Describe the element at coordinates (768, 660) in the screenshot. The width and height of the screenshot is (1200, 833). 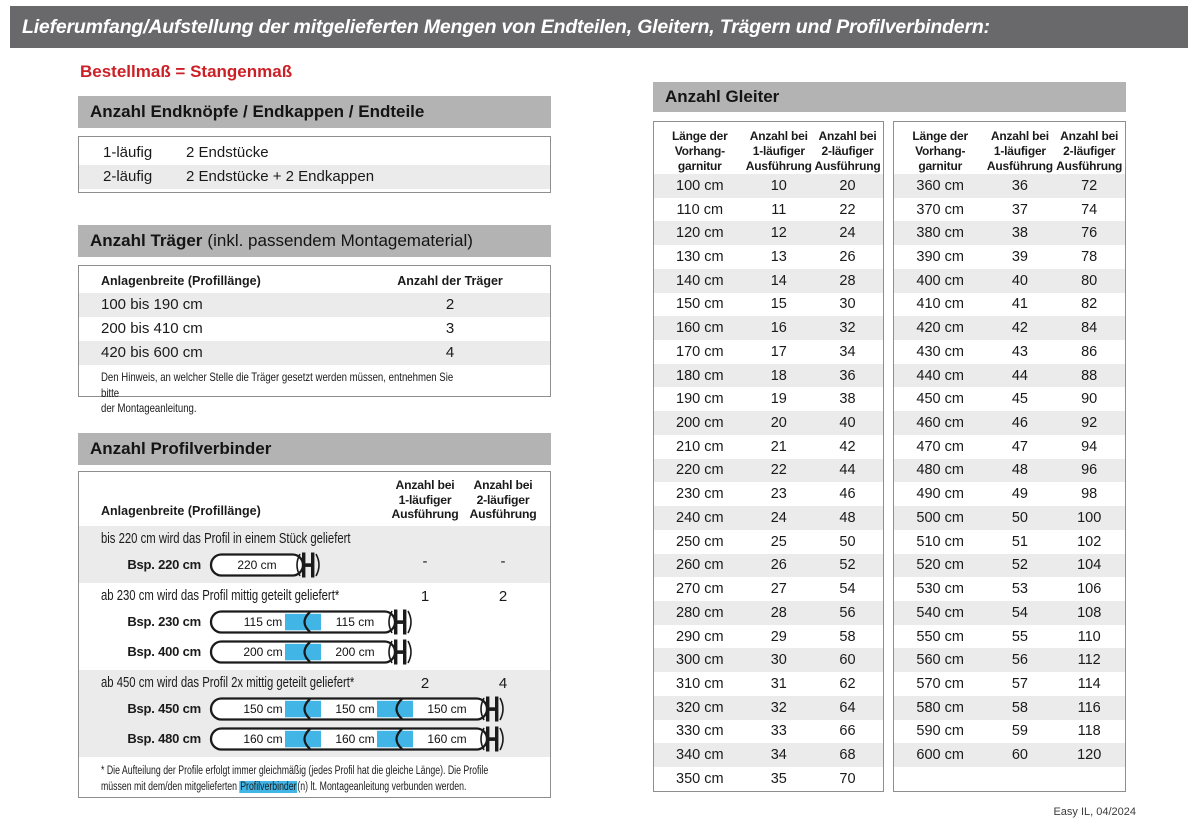
I see `gleiter-row: 300 cm 30 60` at that location.